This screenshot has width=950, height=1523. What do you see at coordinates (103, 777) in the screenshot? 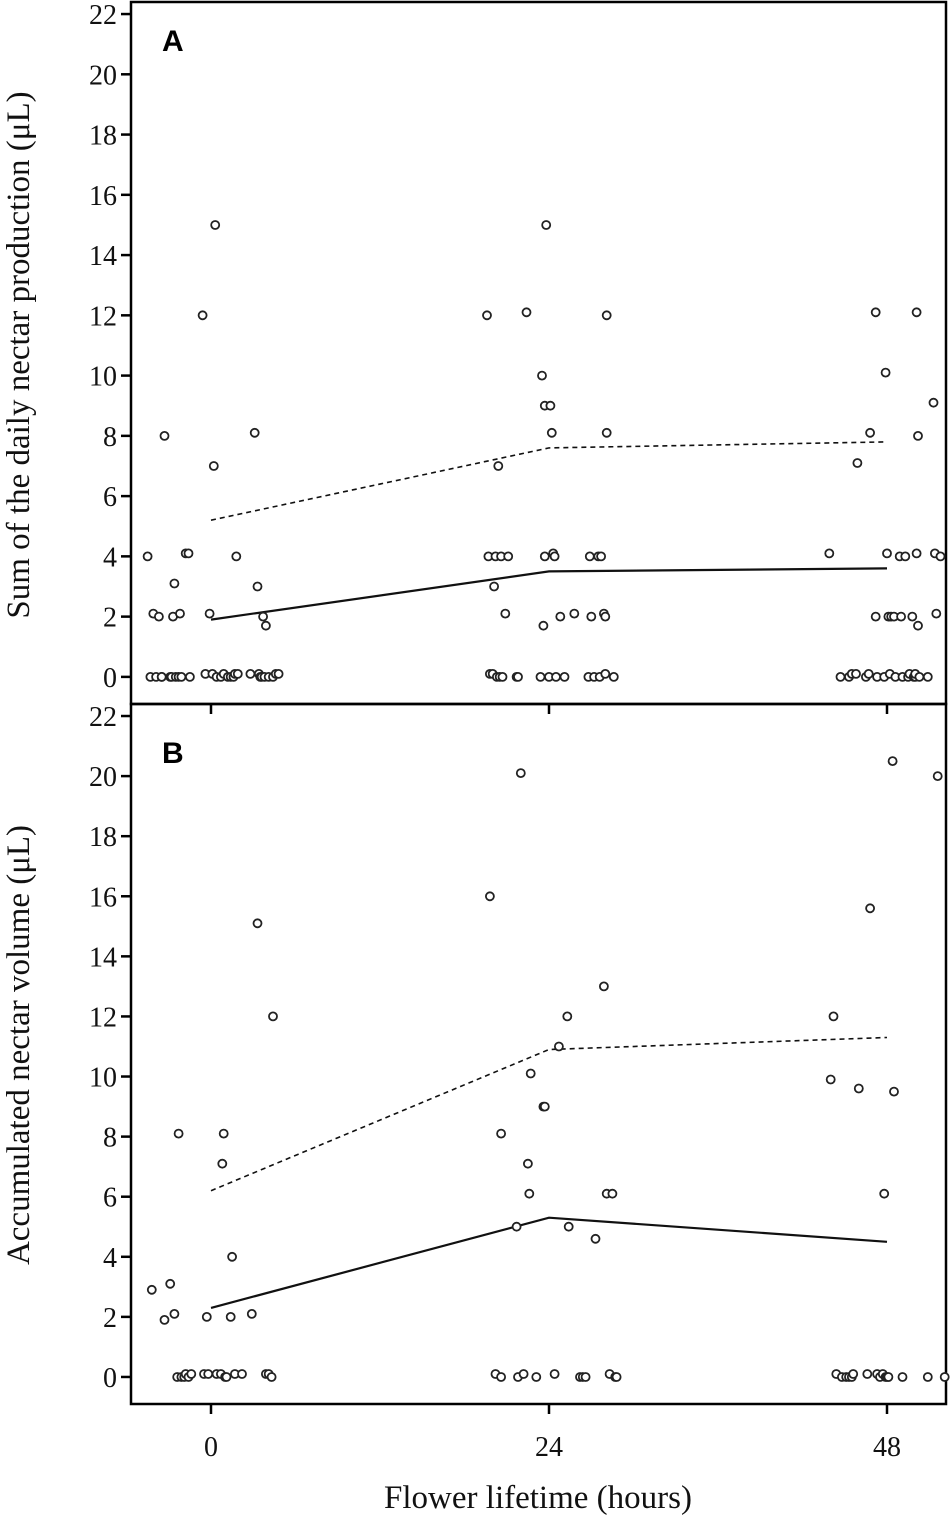
I see `panel-b-y-tick-label: 20` at bounding box center [103, 777].